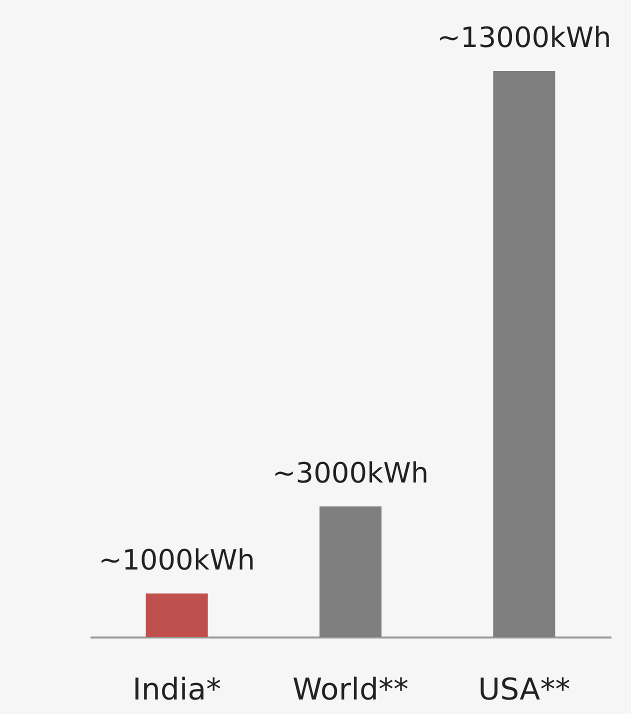 The image size is (631, 714). Describe the element at coordinates (177, 559) in the screenshot. I see `data-label: ~1000kWh` at that location.